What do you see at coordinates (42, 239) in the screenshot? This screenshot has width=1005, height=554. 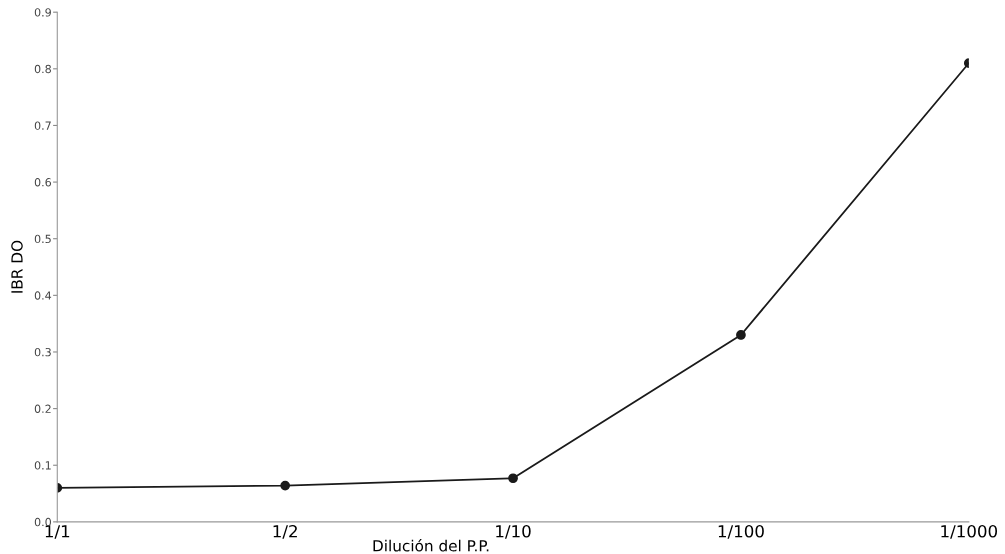 I see `y-tick-label: 0.5` at bounding box center [42, 239].